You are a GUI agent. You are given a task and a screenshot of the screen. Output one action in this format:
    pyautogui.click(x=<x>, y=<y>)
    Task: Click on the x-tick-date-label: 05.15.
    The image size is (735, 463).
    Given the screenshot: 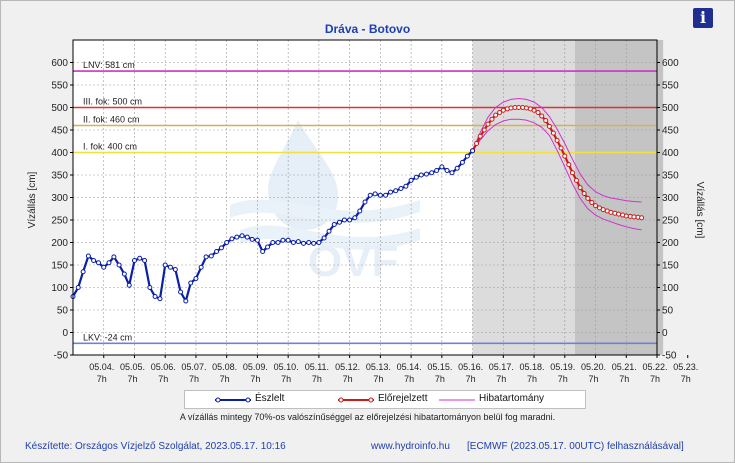 What is the action you would take?
    pyautogui.click(x=439, y=367)
    